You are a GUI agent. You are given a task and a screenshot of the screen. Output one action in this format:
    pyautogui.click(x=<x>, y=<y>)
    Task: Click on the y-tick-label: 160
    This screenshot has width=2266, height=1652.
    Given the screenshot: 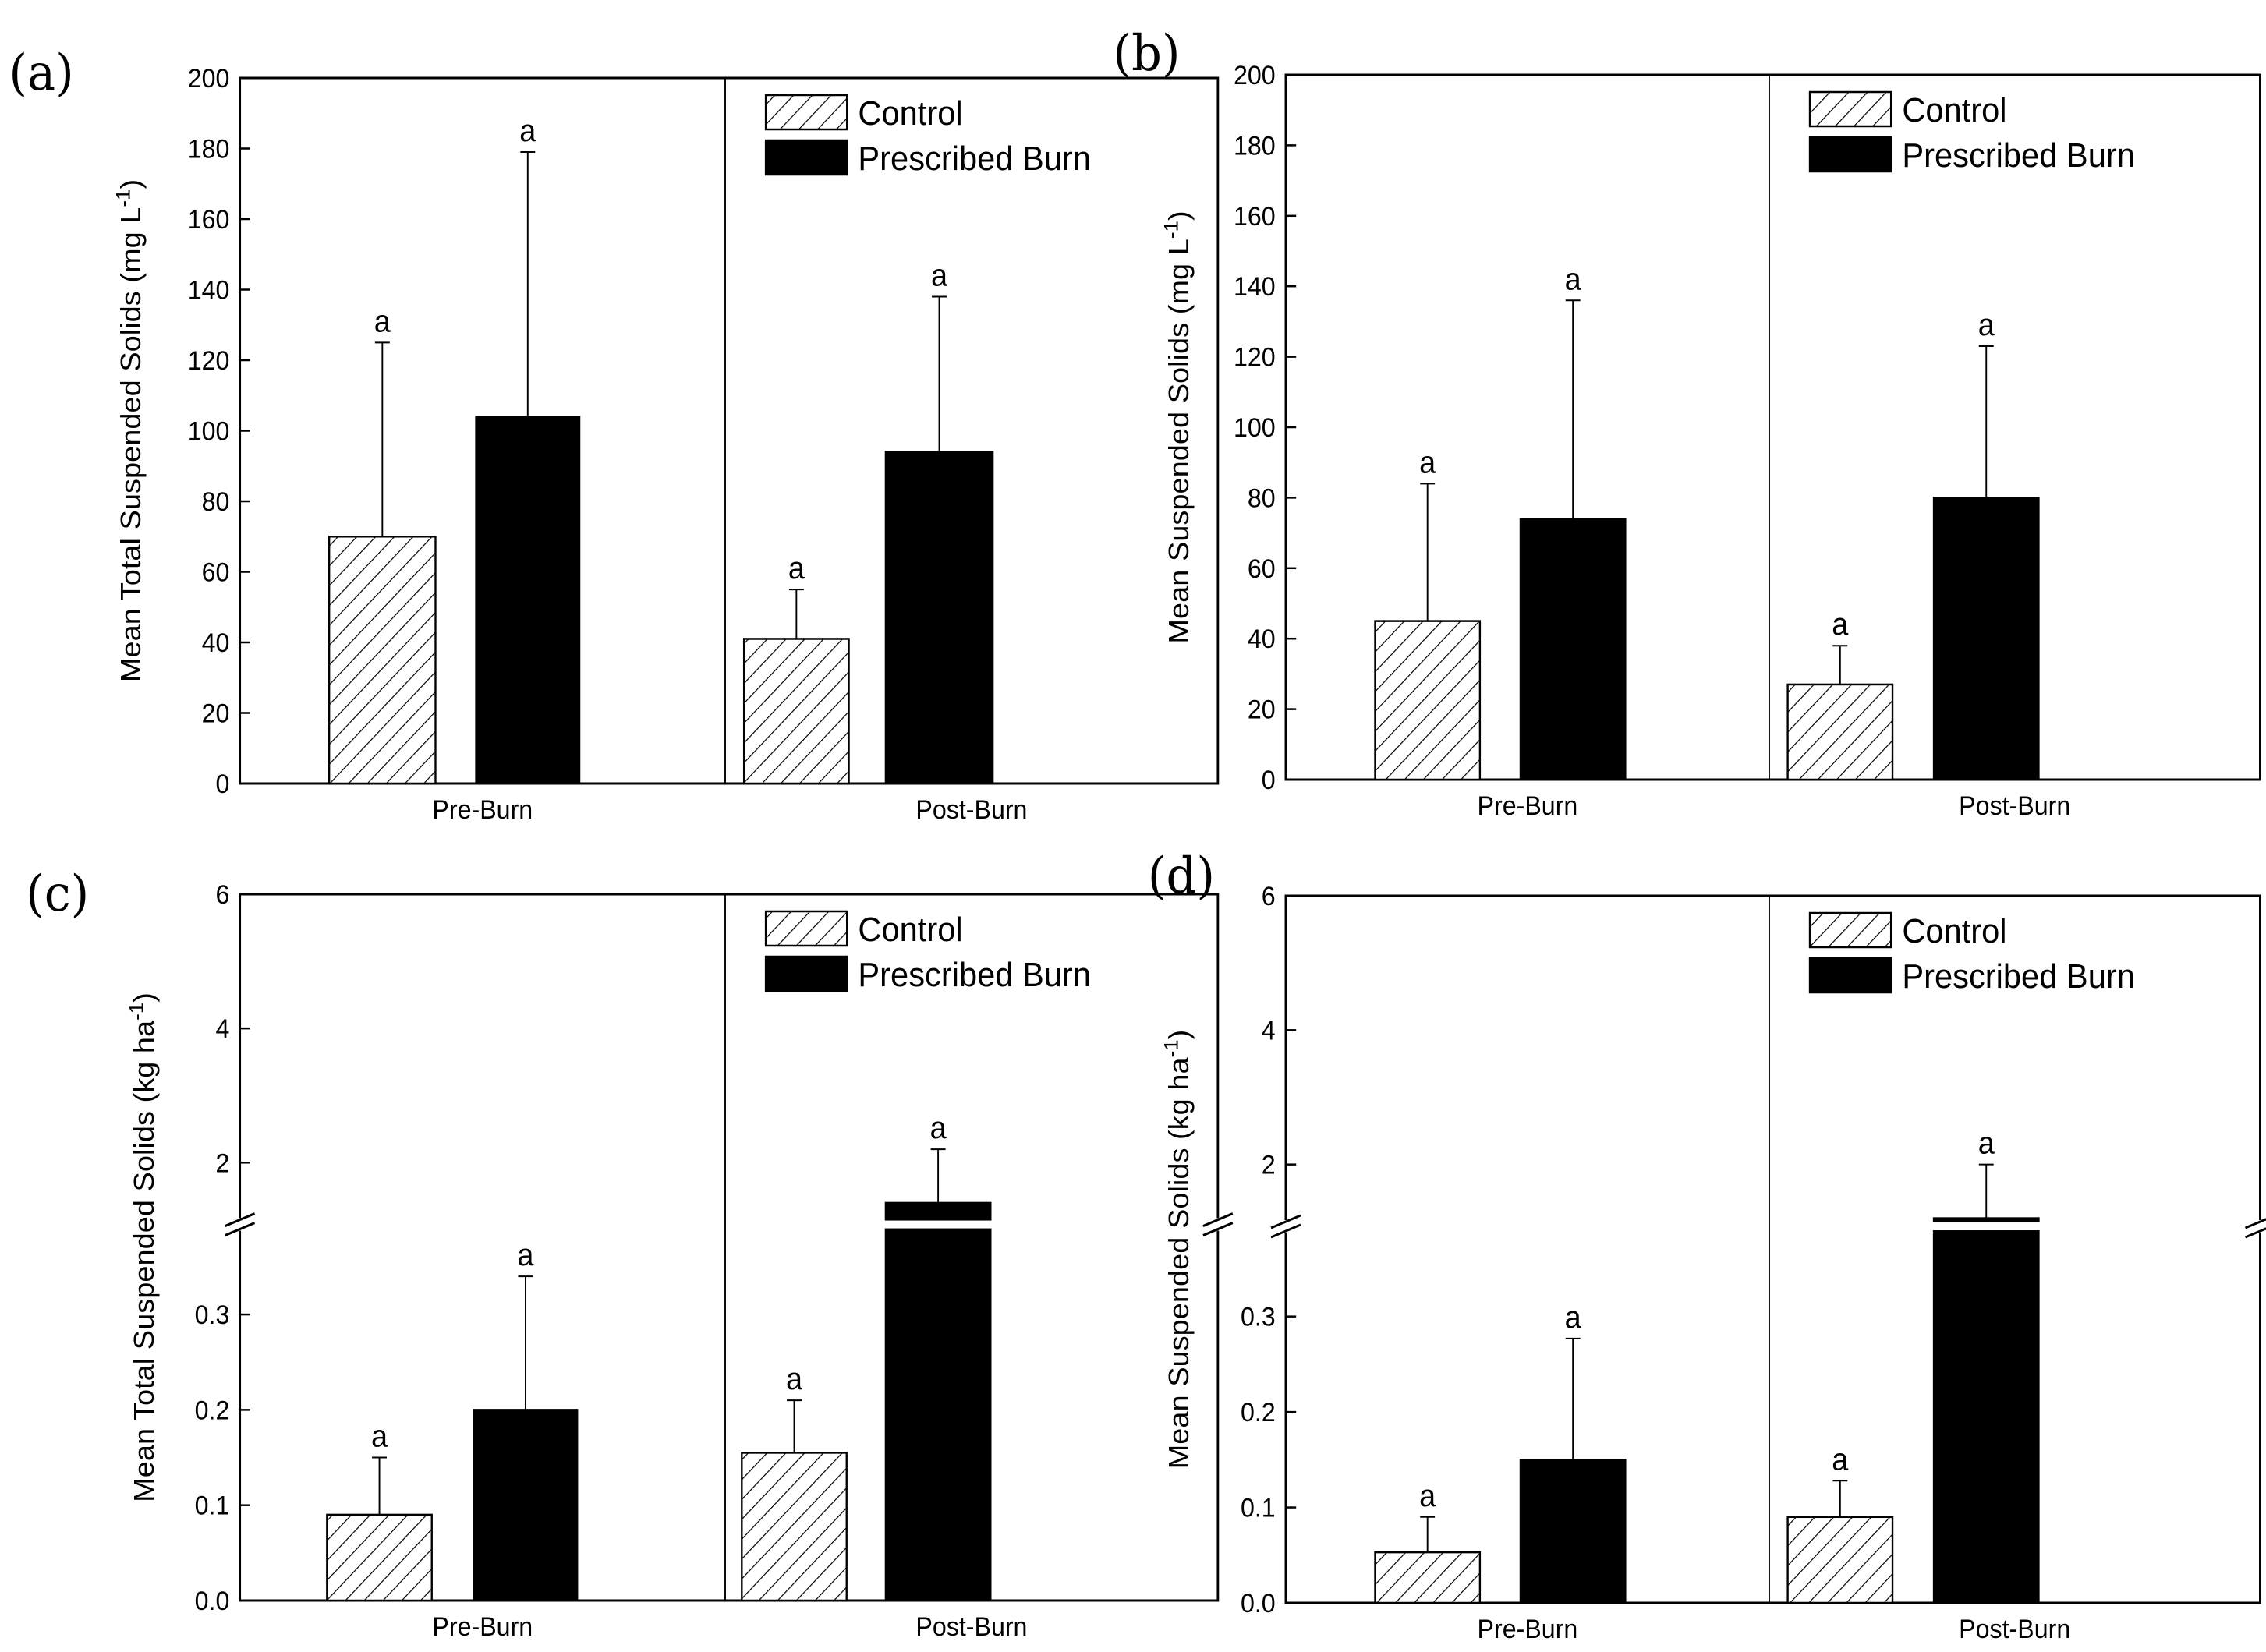 What is the action you would take?
    pyautogui.click(x=1255, y=217)
    